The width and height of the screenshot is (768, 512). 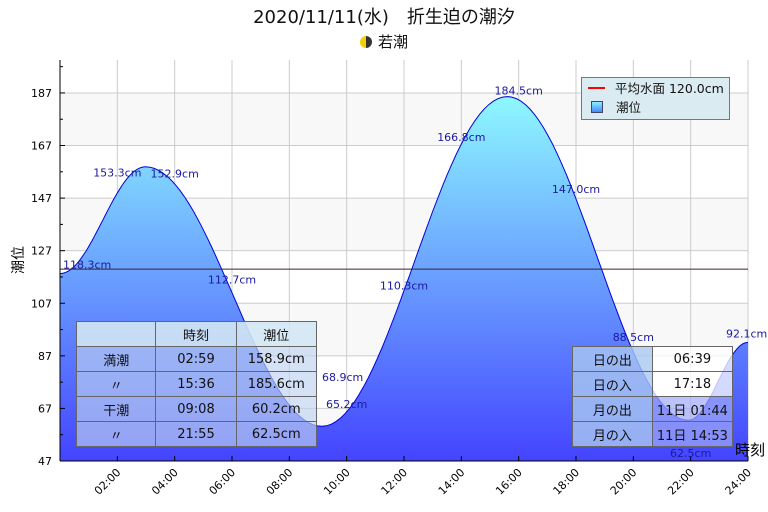 I want to click on blue-swatch, so click(x=597, y=107).